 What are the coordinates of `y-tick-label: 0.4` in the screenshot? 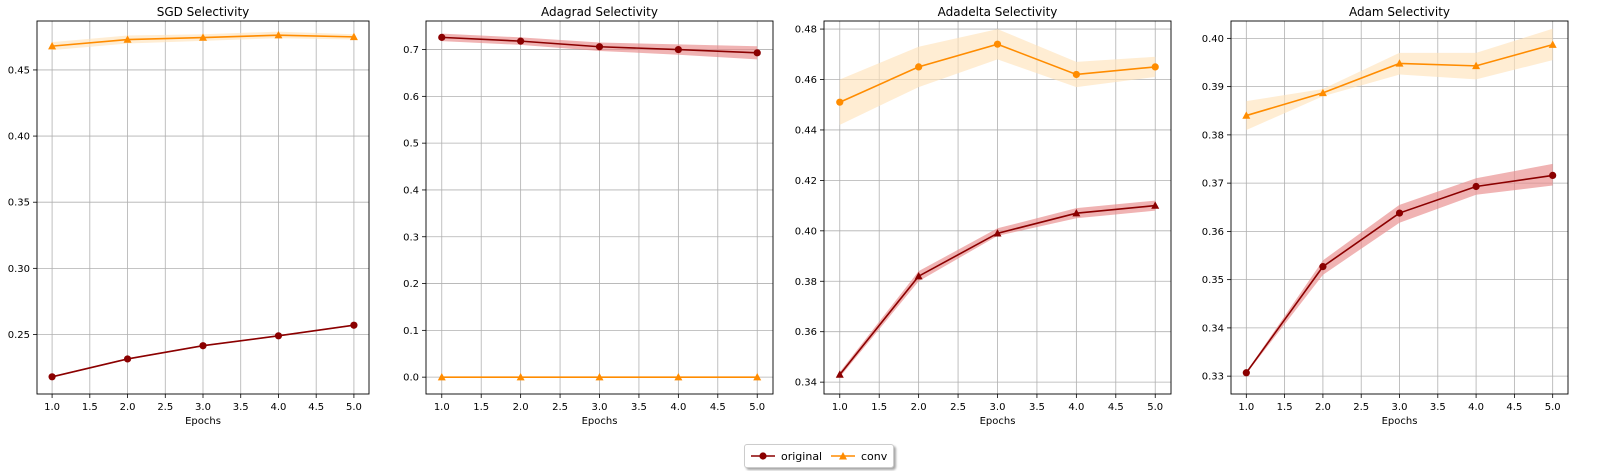 It's located at (411, 190).